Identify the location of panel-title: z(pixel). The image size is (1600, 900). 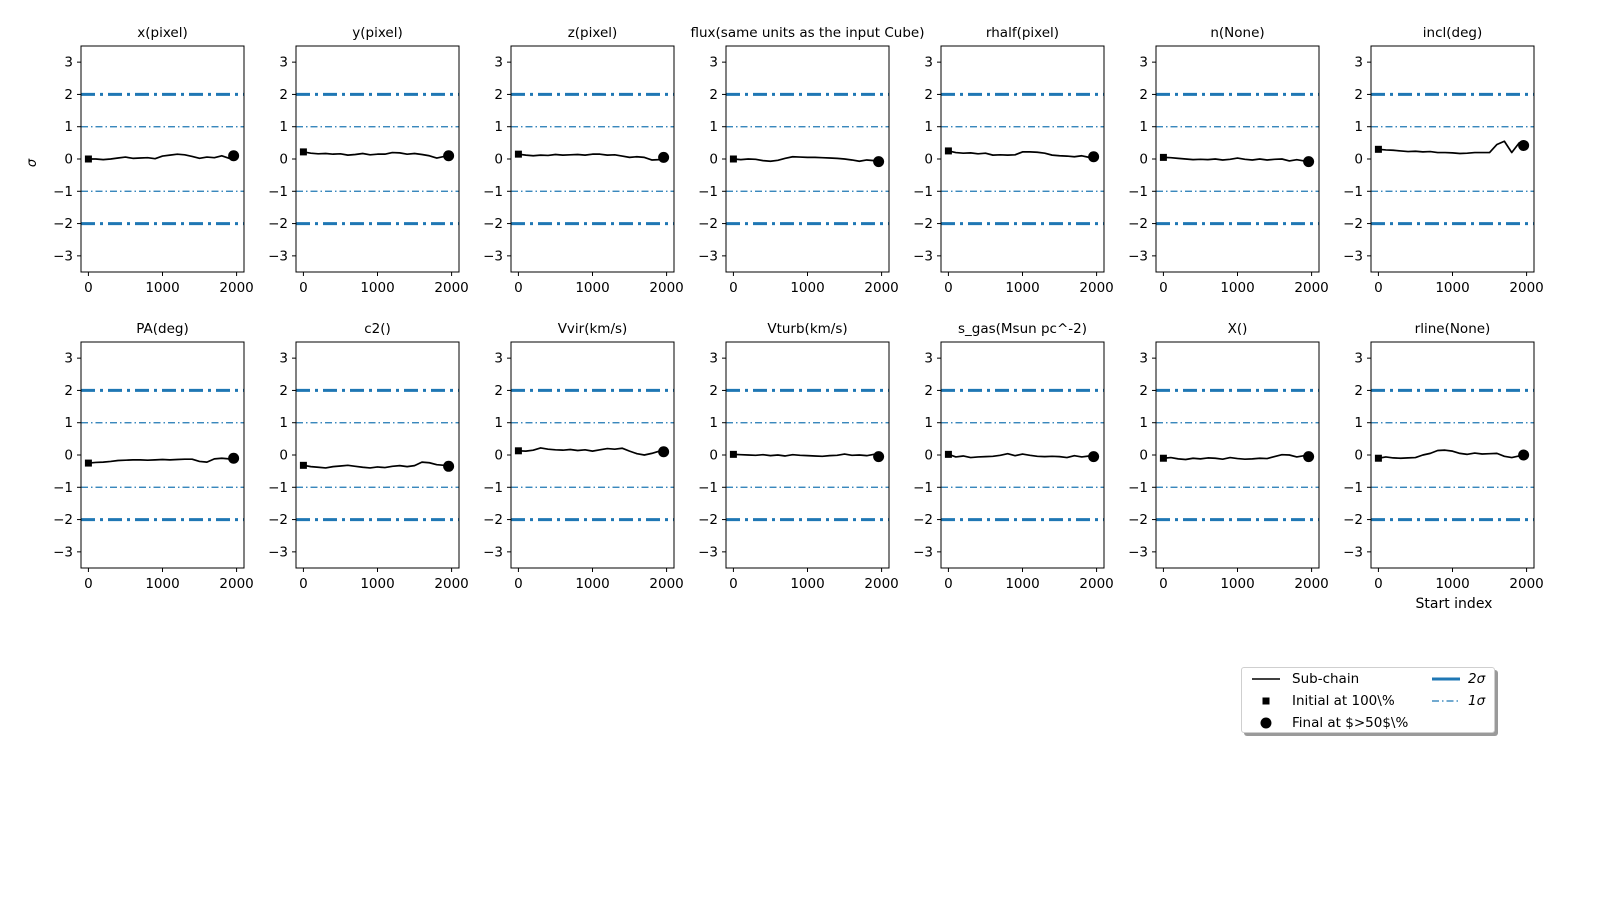
(593, 33).